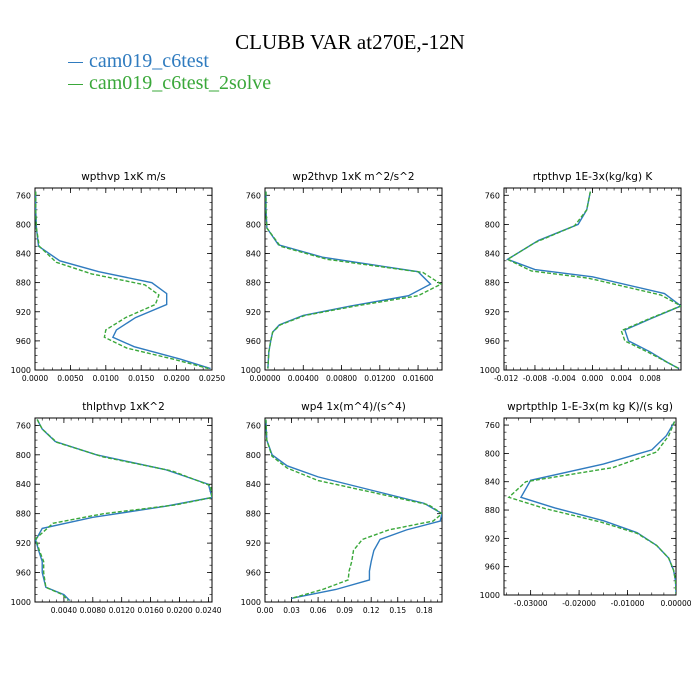 This screenshot has width=700, height=700. I want to click on x-tick-label: 0.00, so click(265, 610).